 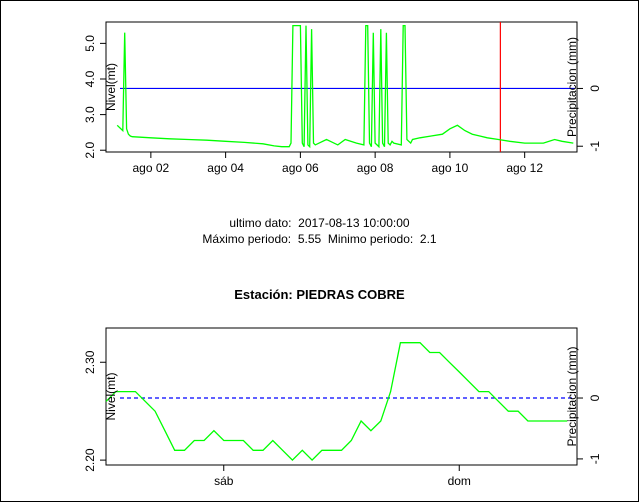 What do you see at coordinates (319, 294) in the screenshot?
I see `station-title: Estación: PIEDRAS COBRE` at bounding box center [319, 294].